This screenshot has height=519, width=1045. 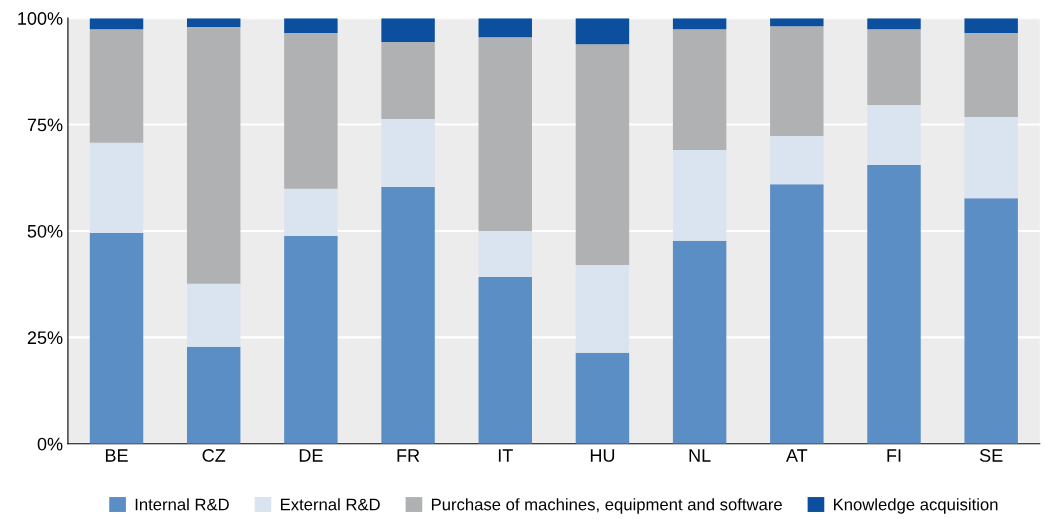 I want to click on legend-label: Internal R&D, so click(x=182, y=504).